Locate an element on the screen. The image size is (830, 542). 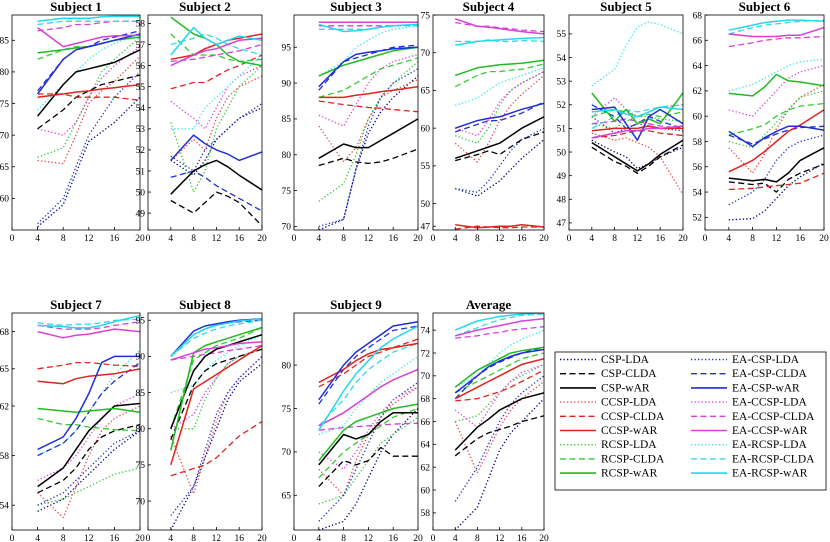
y-tick-label: 80 is located at coordinates (287, 366).